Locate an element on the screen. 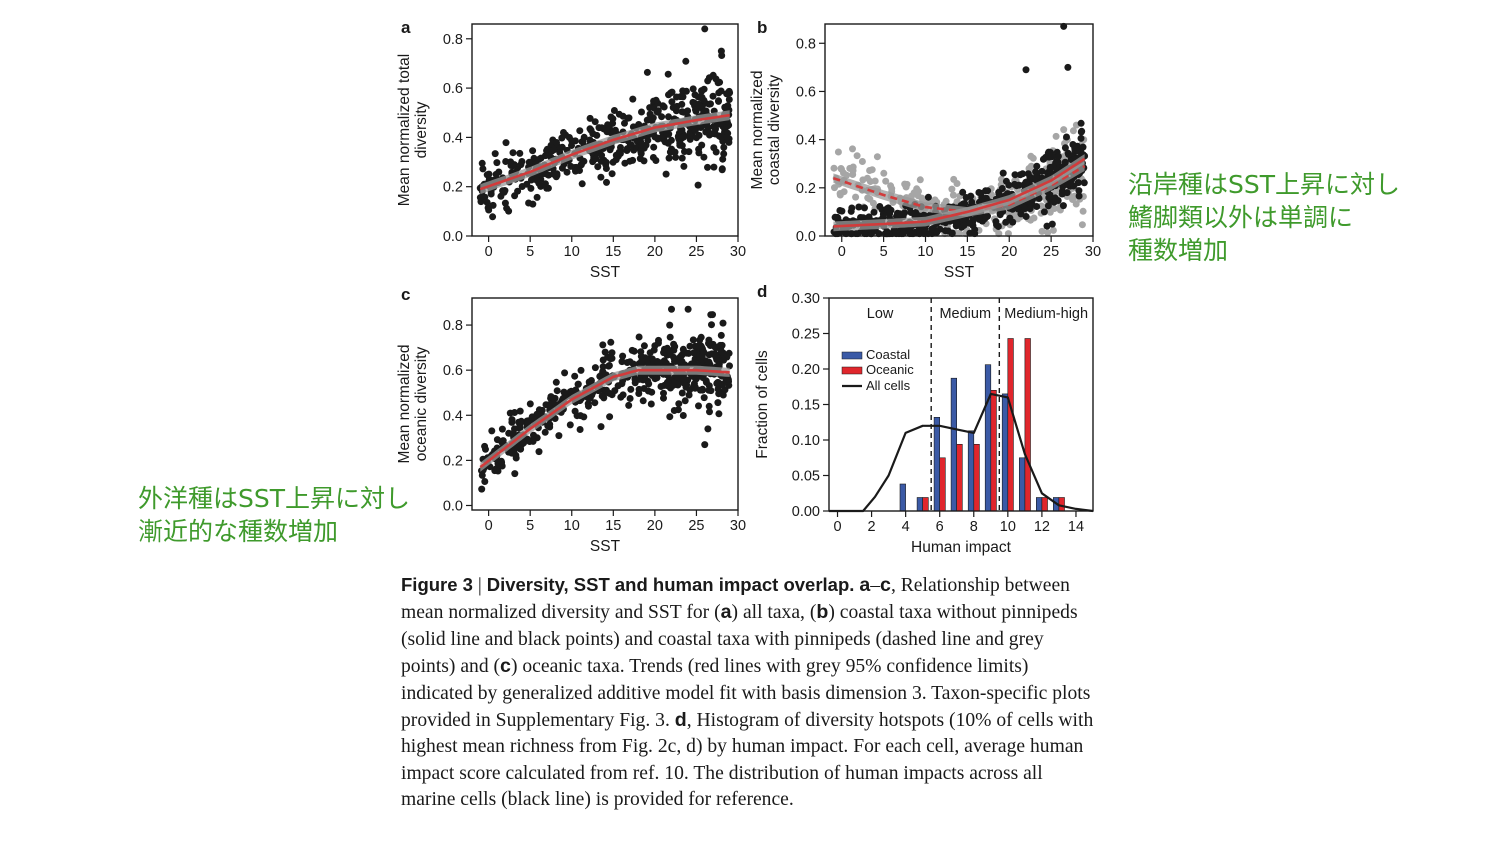  x-tick-label: 12 is located at coordinates (1042, 527).